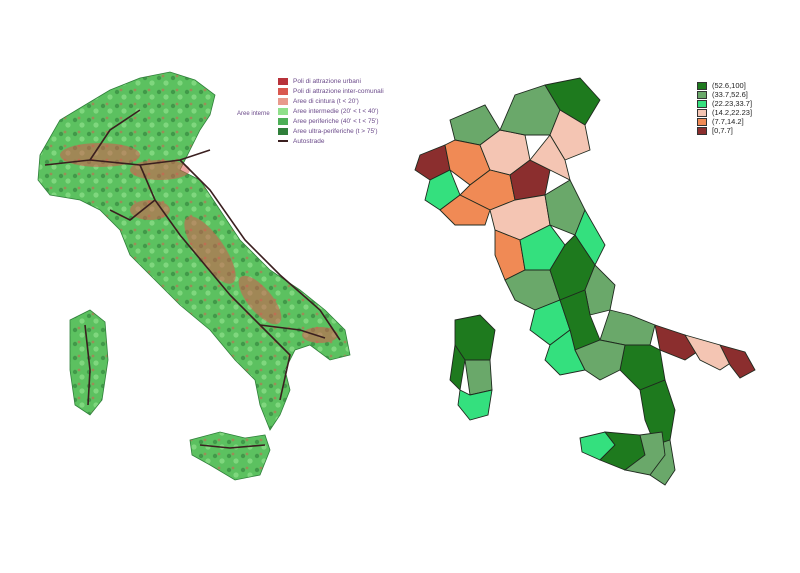  I want to click on inner-areas-legend-item: Aree periferiche (40' < t < 75'), so click(333, 121).